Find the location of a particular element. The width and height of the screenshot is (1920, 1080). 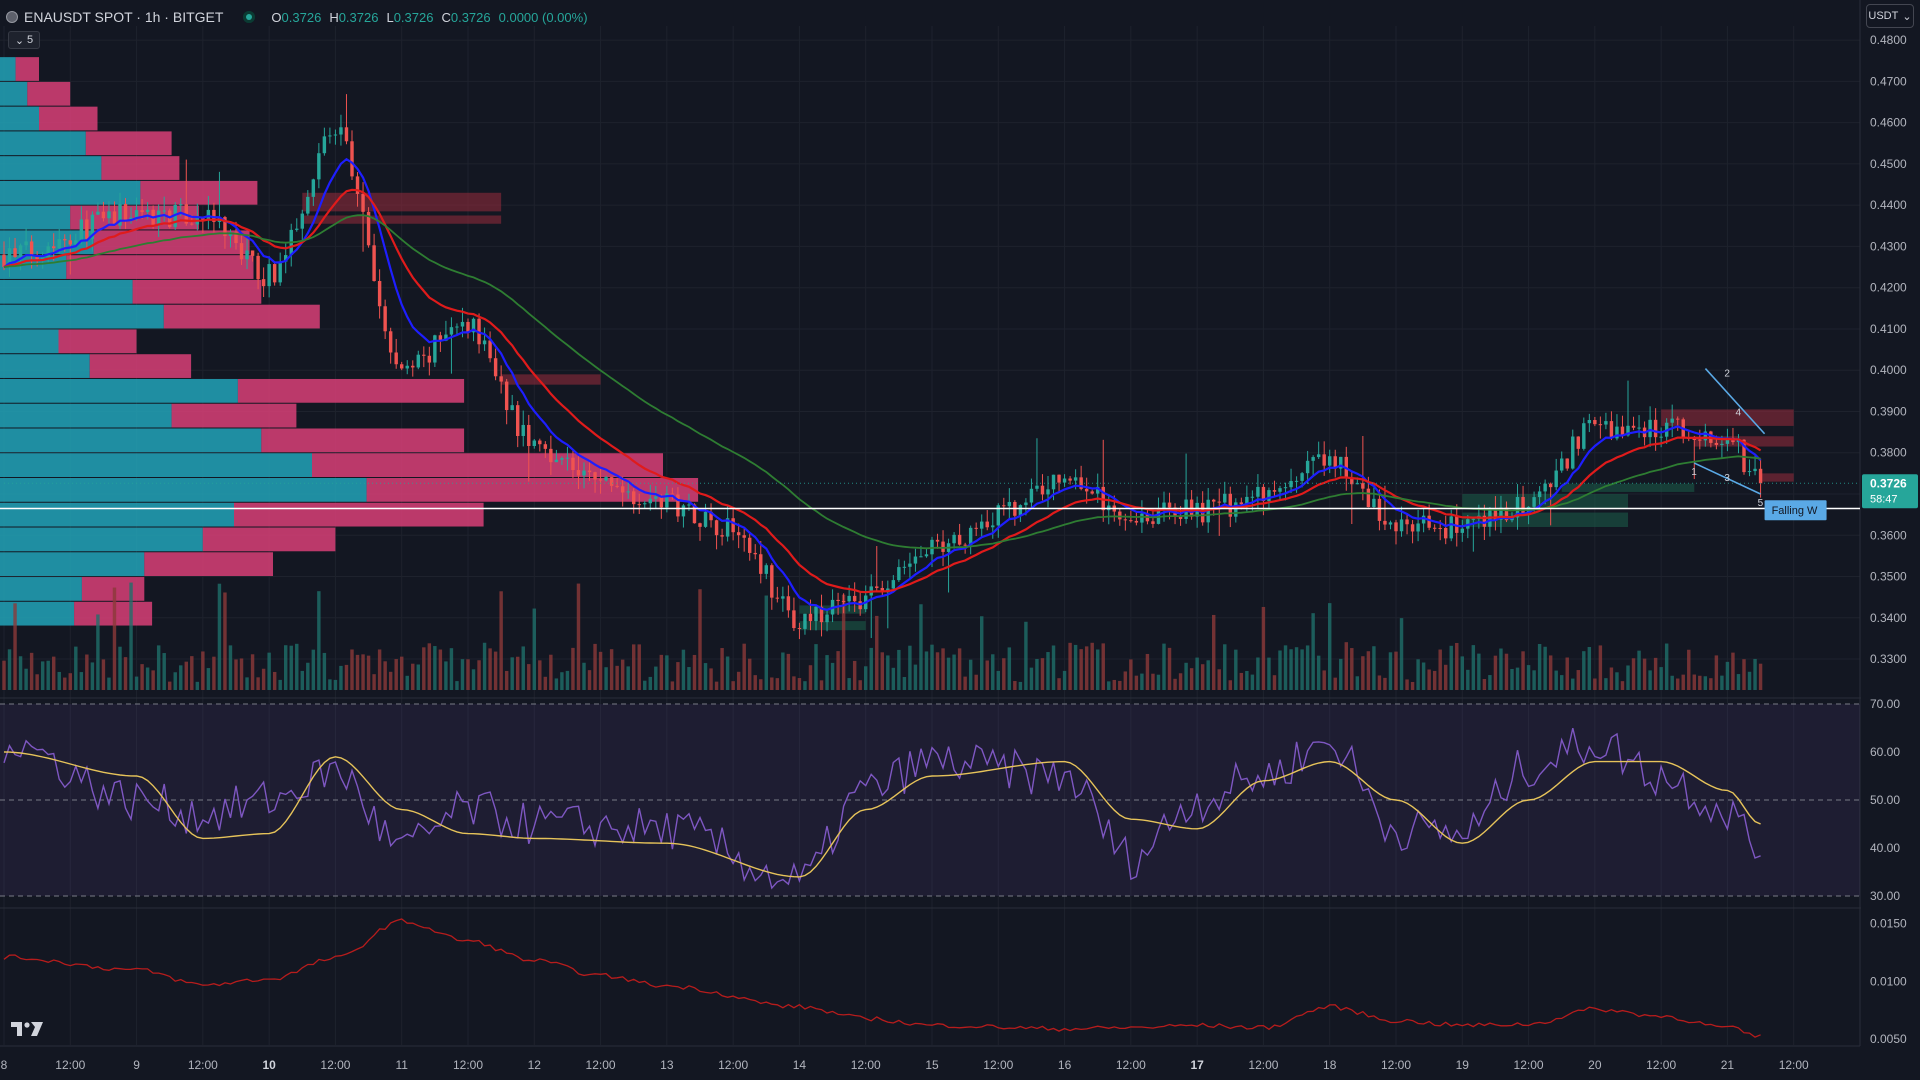

symbol-title: ENAUSDT SPOT · 1h · BITGET is located at coordinates (124, 17).